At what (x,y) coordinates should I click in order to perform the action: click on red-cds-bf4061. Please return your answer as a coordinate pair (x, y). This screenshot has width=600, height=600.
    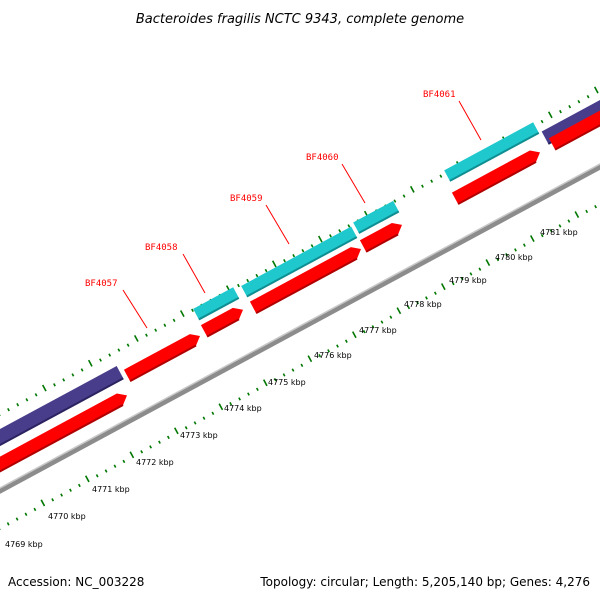
    Looking at the image, I should click on (495, 177).